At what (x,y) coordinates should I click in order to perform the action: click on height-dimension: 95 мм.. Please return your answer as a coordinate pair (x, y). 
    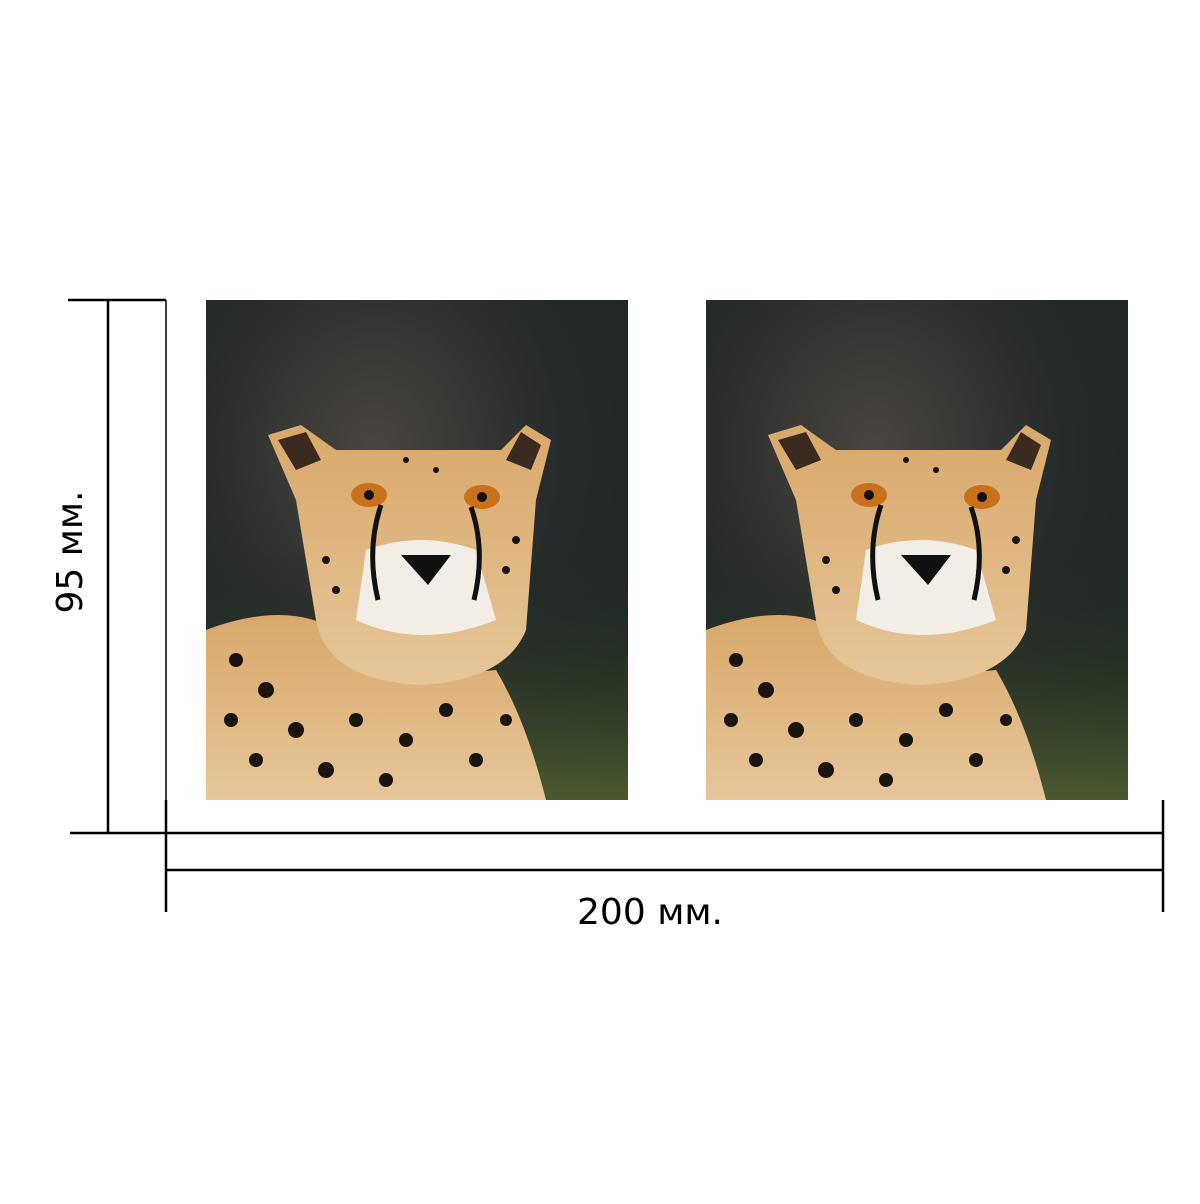
    Looking at the image, I should click on (108, 566).